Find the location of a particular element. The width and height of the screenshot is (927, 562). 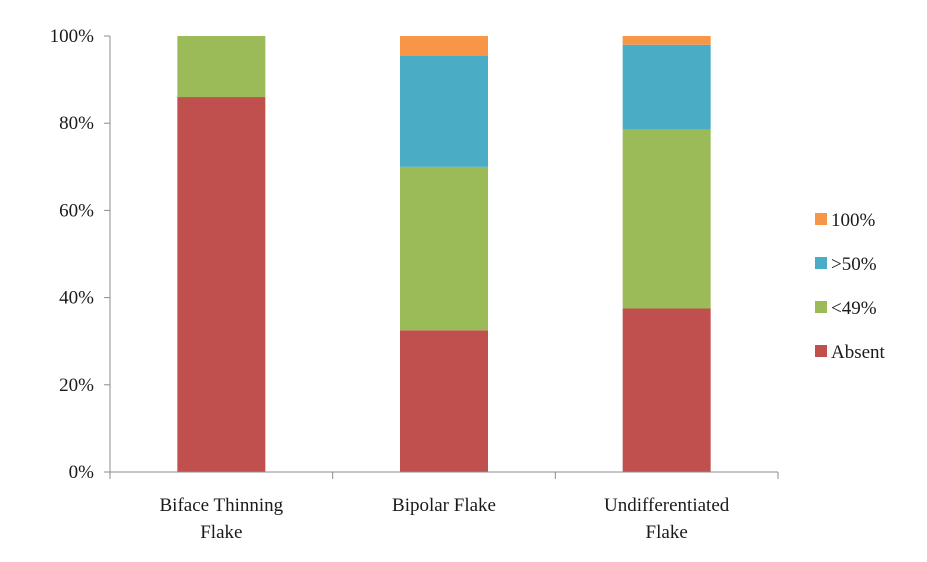

y-tick-label: 0% is located at coordinates (82, 472).